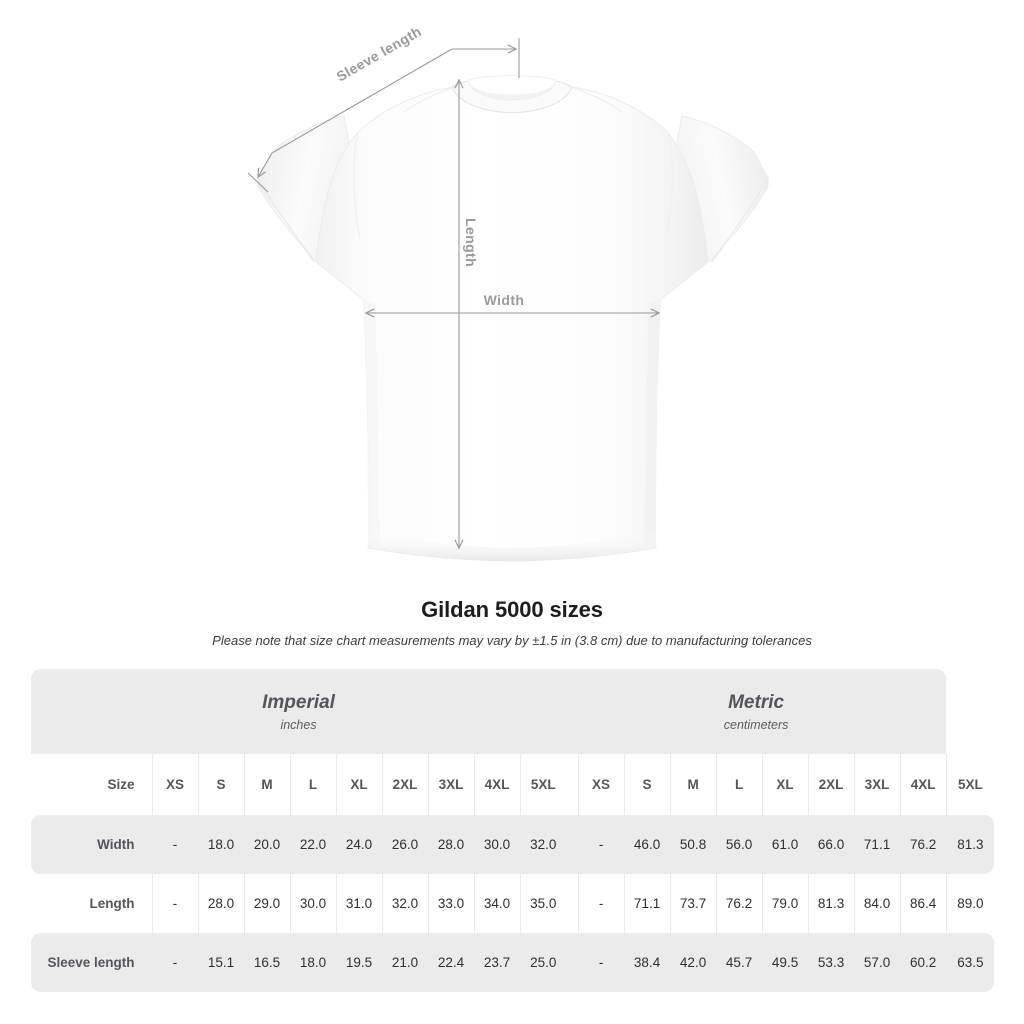  I want to click on cell-length-imperial-2xl: 32.0, so click(404, 903).